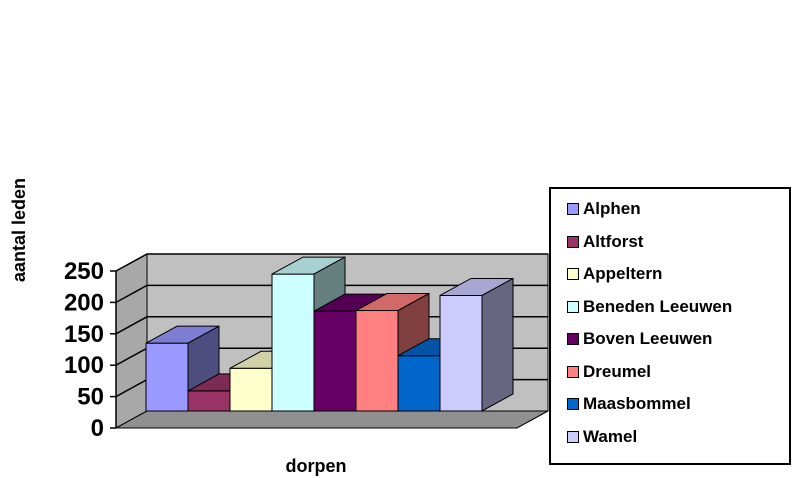  I want to click on legend-item: Alphen, so click(604, 209).